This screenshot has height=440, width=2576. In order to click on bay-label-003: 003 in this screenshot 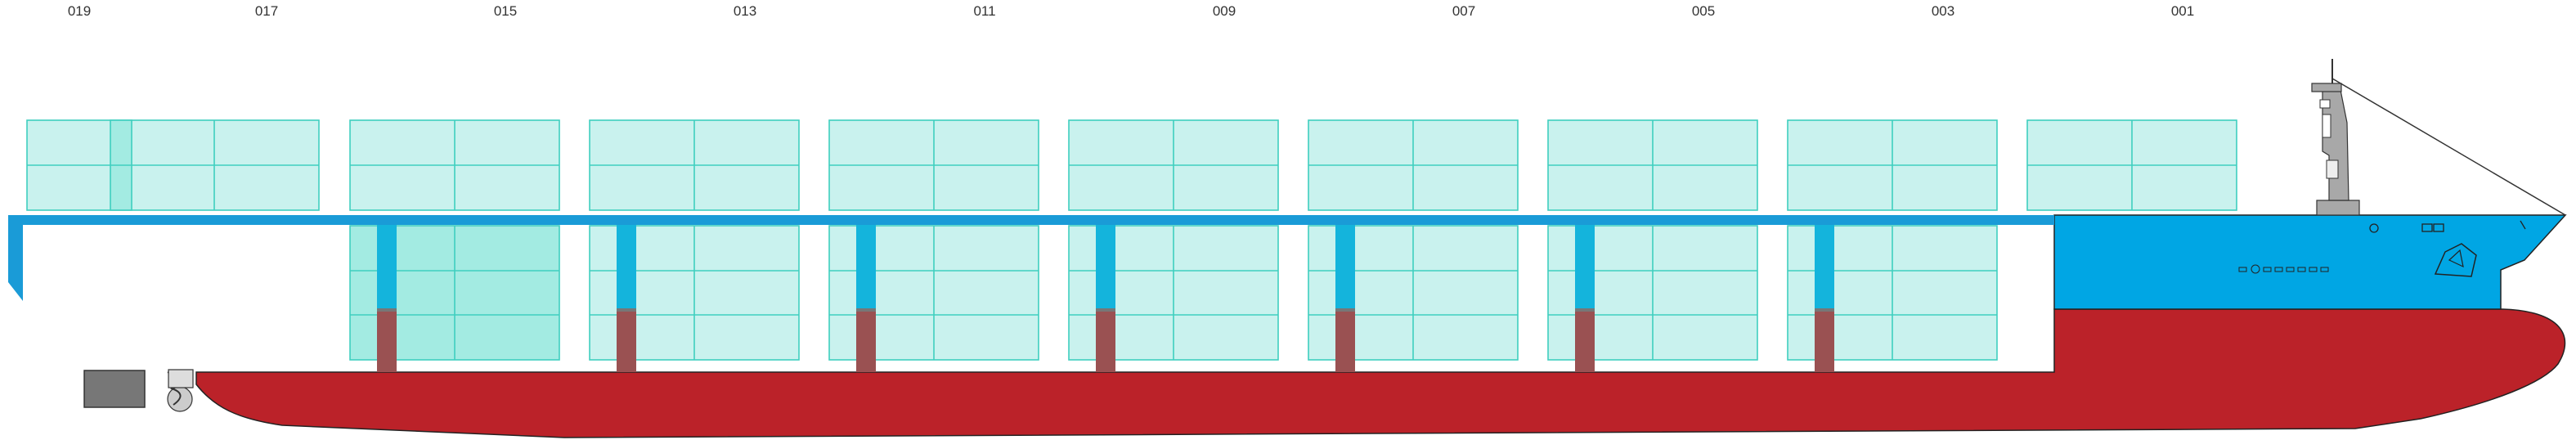, I will do `click(1943, 11)`.